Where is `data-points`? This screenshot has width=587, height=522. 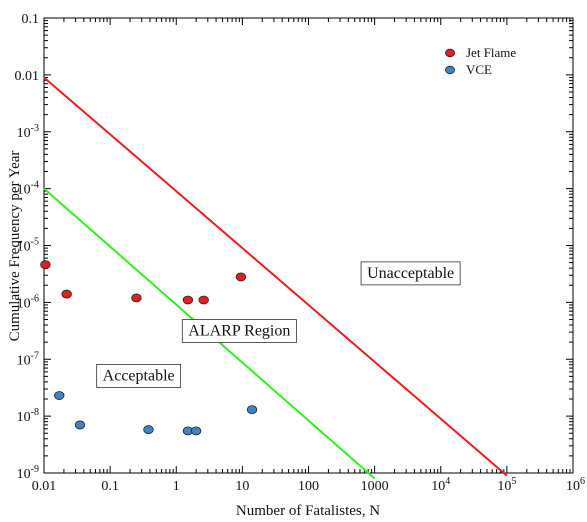
data-points is located at coordinates (149, 348).